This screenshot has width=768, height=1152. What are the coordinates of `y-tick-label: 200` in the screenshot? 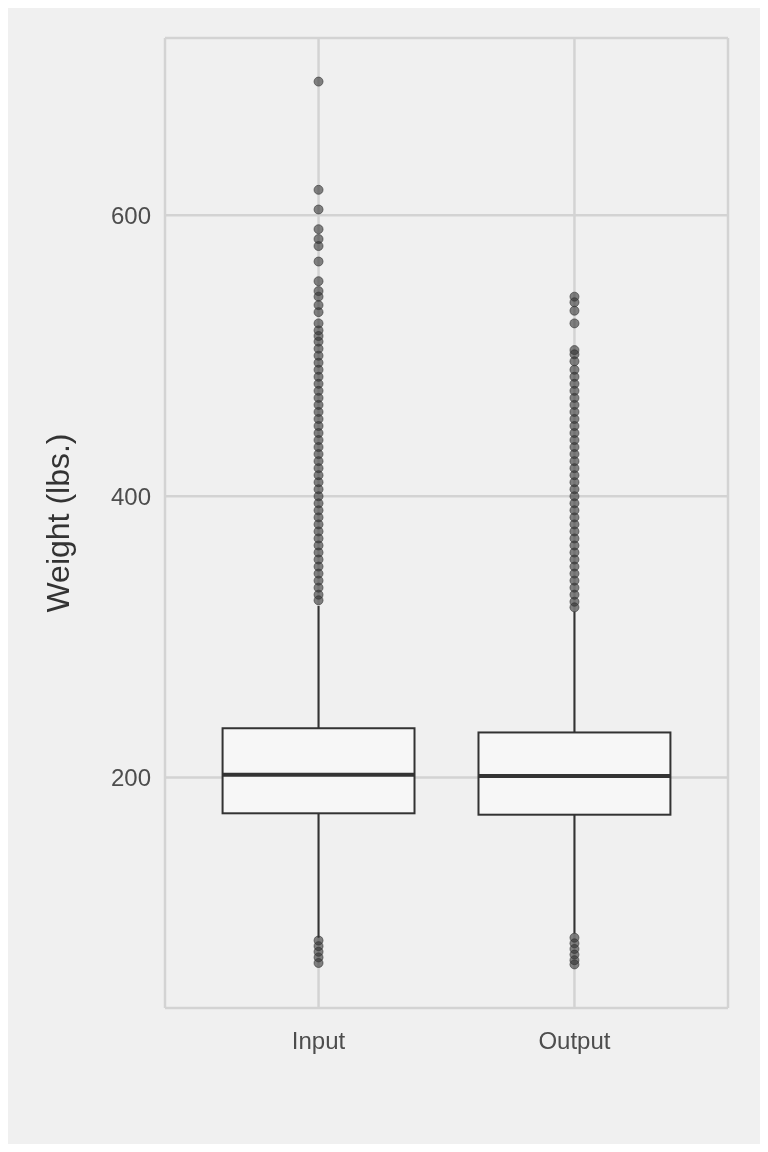 It's located at (130, 777).